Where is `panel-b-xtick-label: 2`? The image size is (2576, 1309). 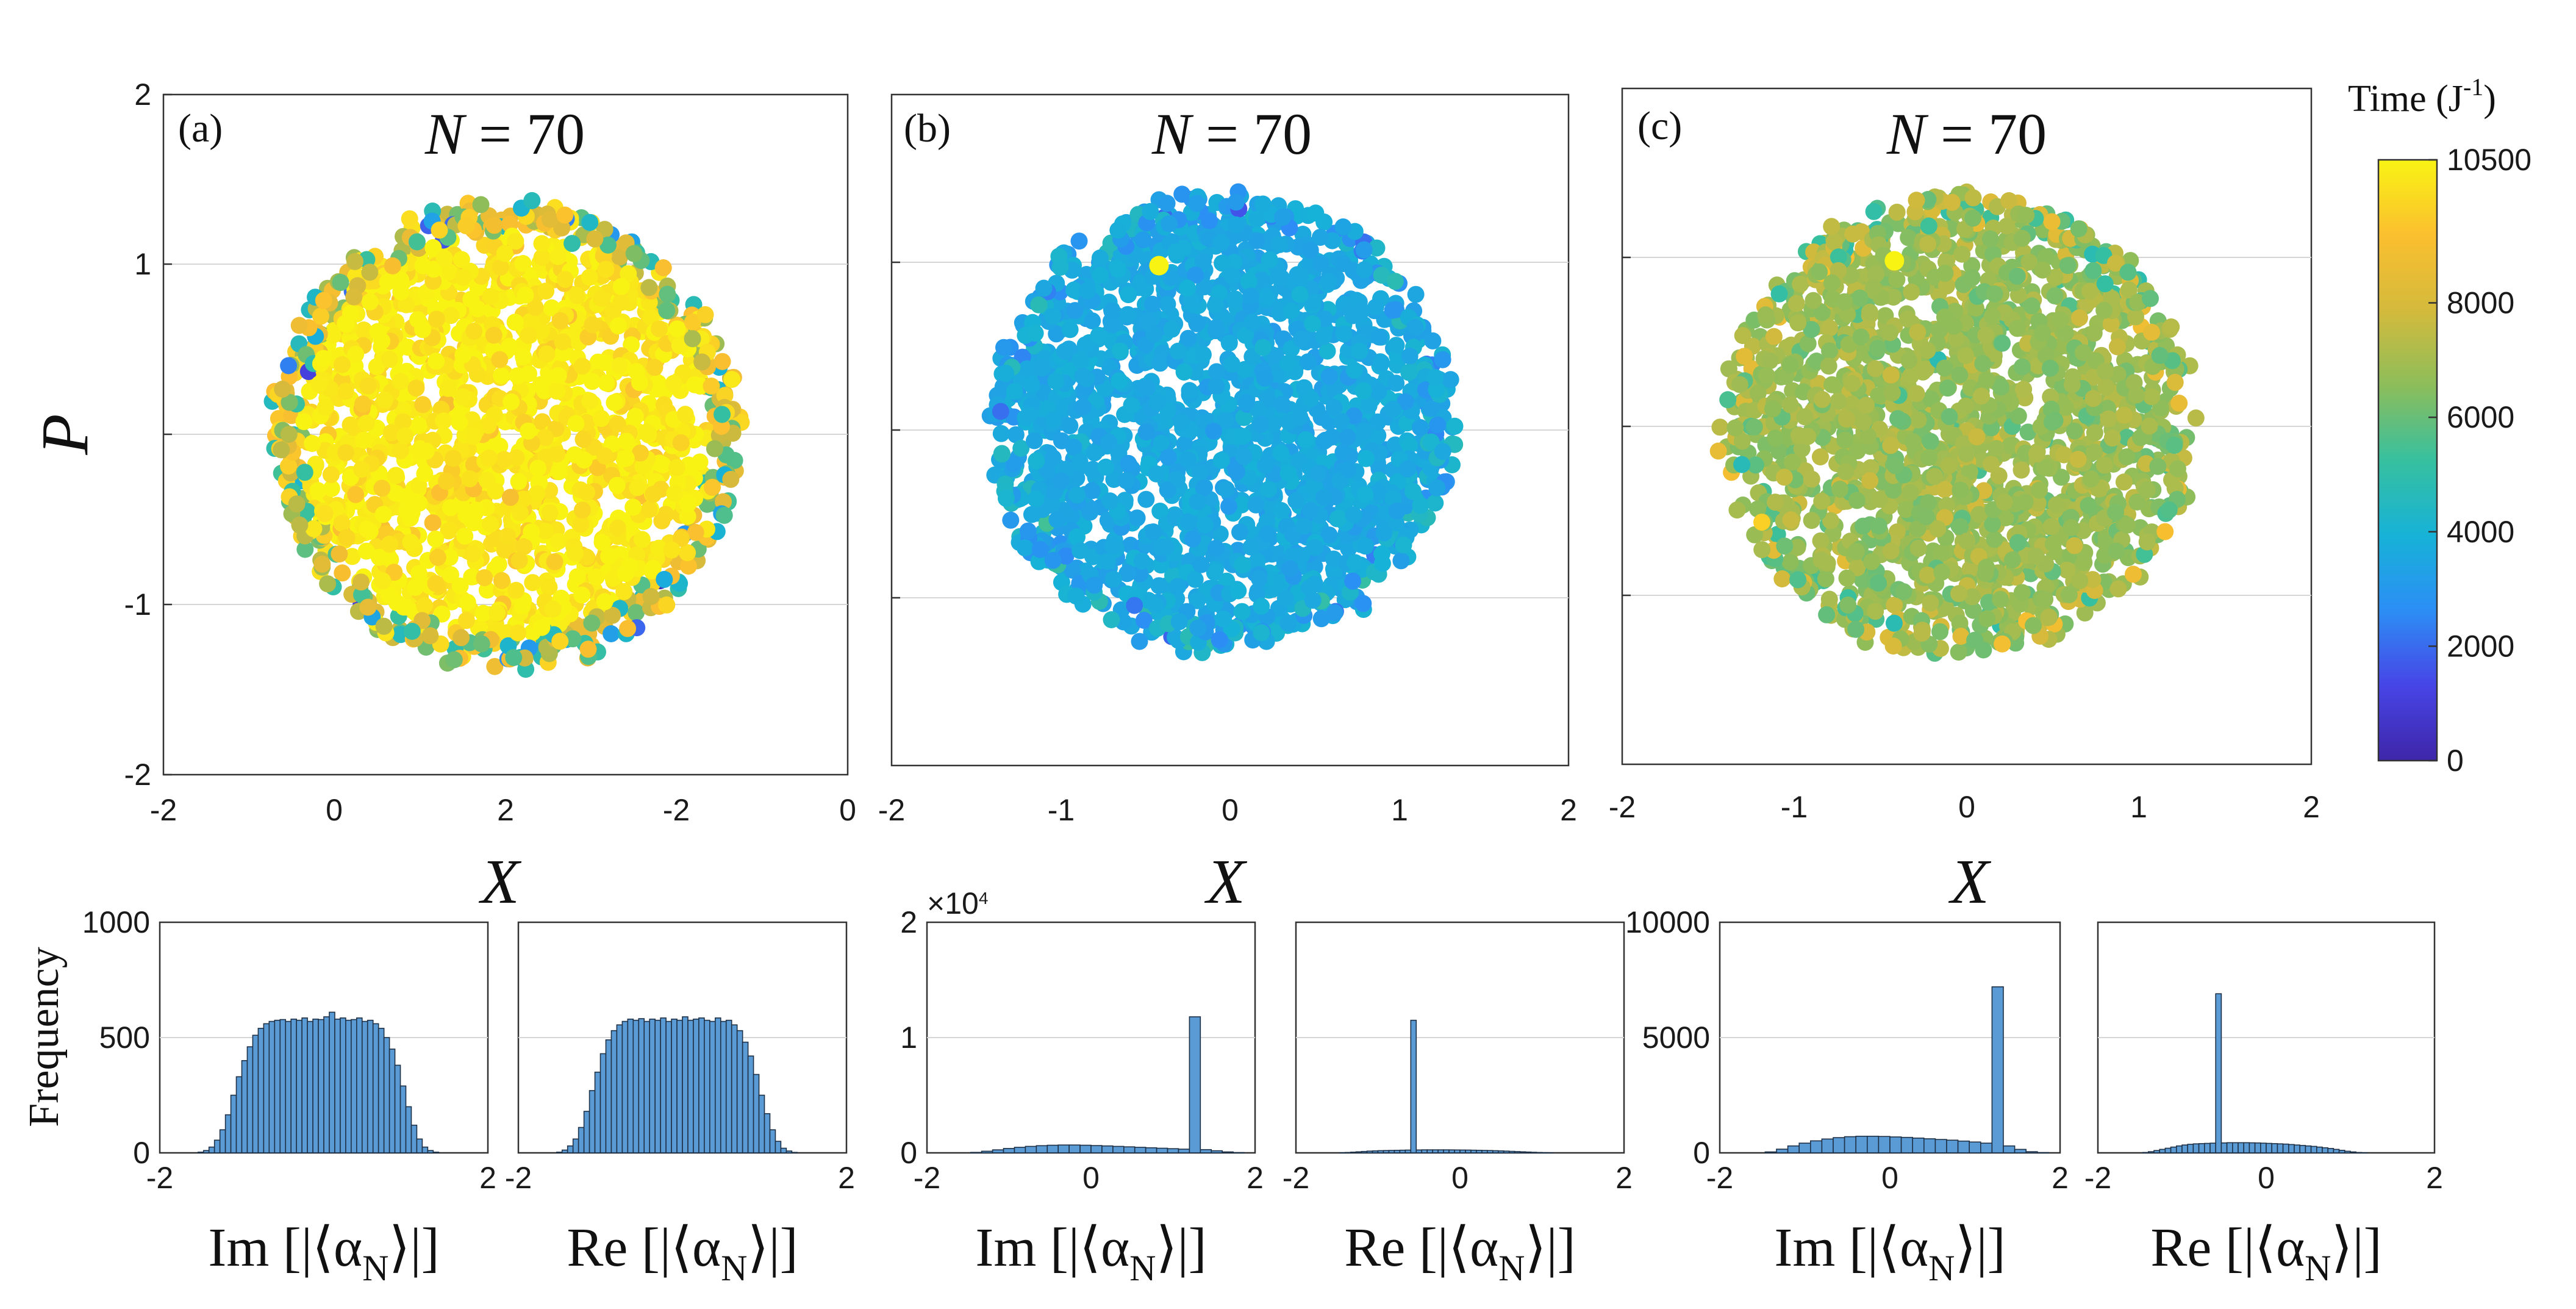 panel-b-xtick-label: 2 is located at coordinates (1568, 810).